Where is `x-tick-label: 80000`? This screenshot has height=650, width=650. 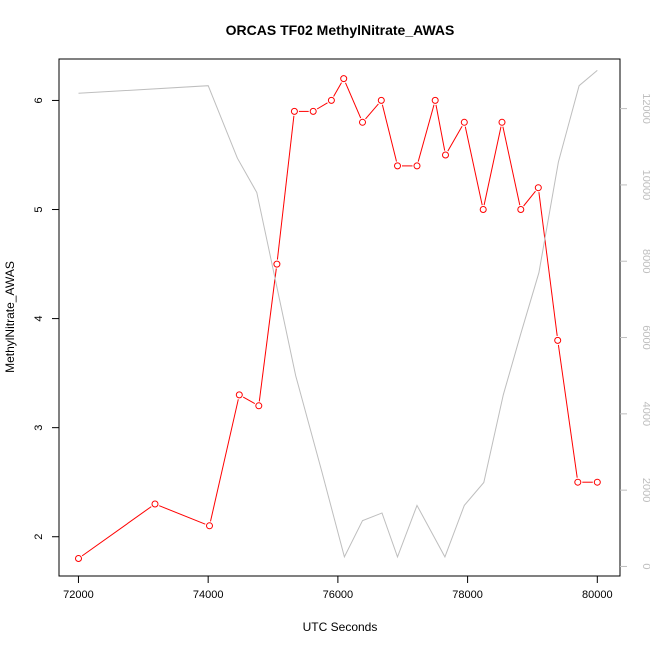
x-tick-label: 80000 is located at coordinates (597, 595).